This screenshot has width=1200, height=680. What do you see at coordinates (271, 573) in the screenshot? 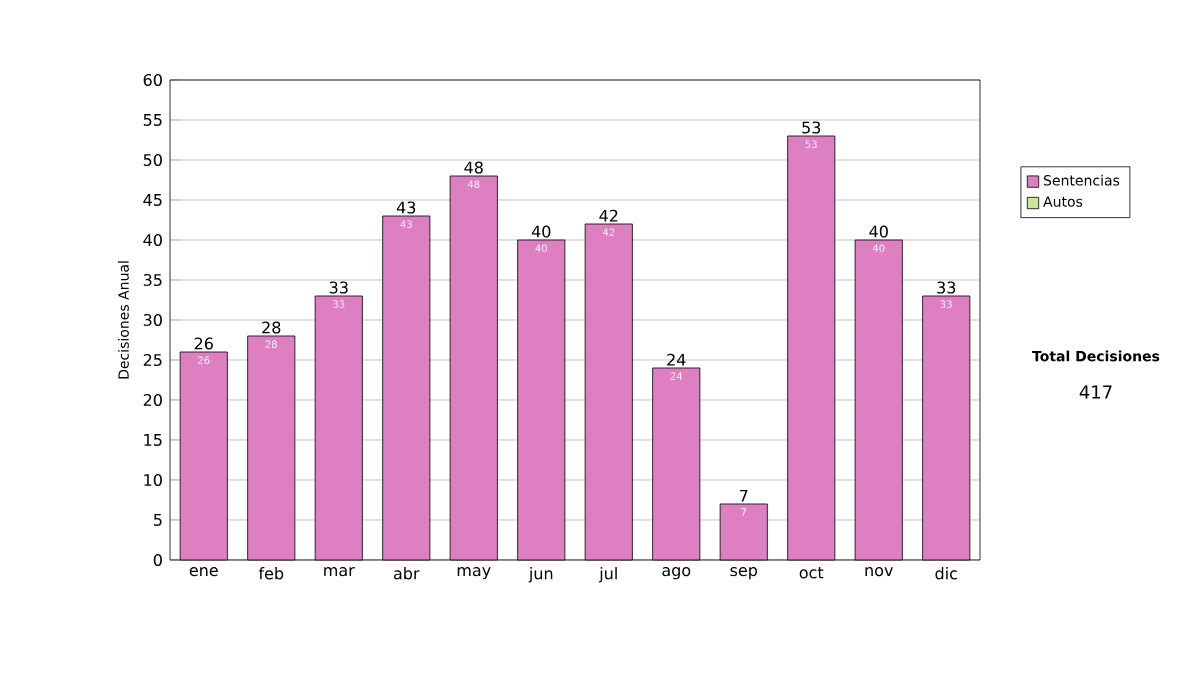
I see `x-tick-label: feb` at bounding box center [271, 573].